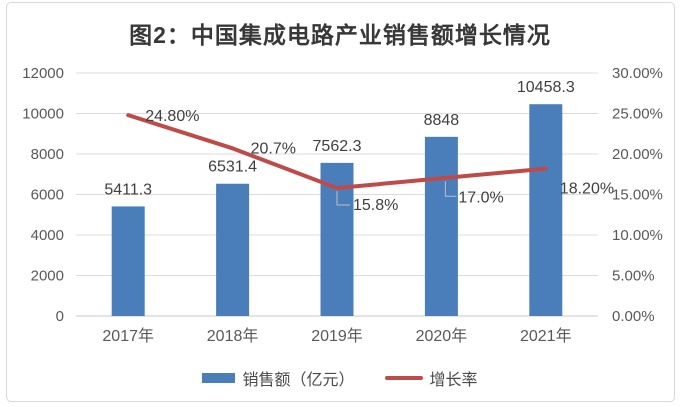  Describe the element at coordinates (637, 154) in the screenshot. I see `right-axis-tick-label: 20.00%` at that location.